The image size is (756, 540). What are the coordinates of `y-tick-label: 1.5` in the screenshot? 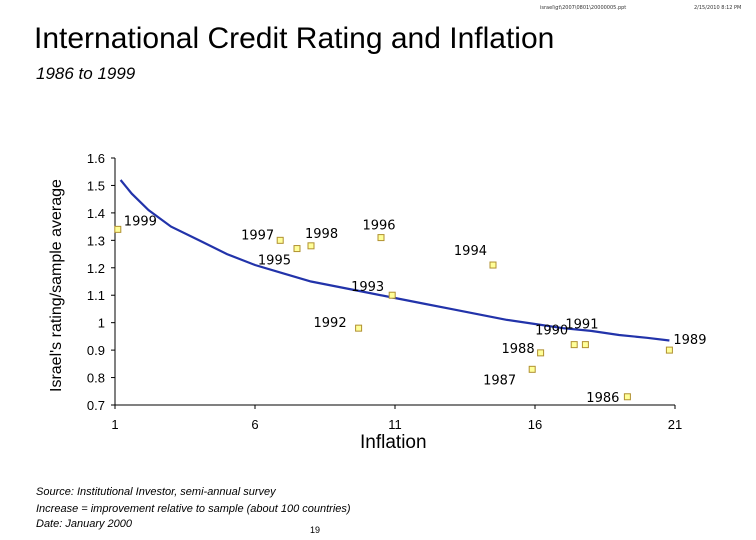 It's located at (96, 185).